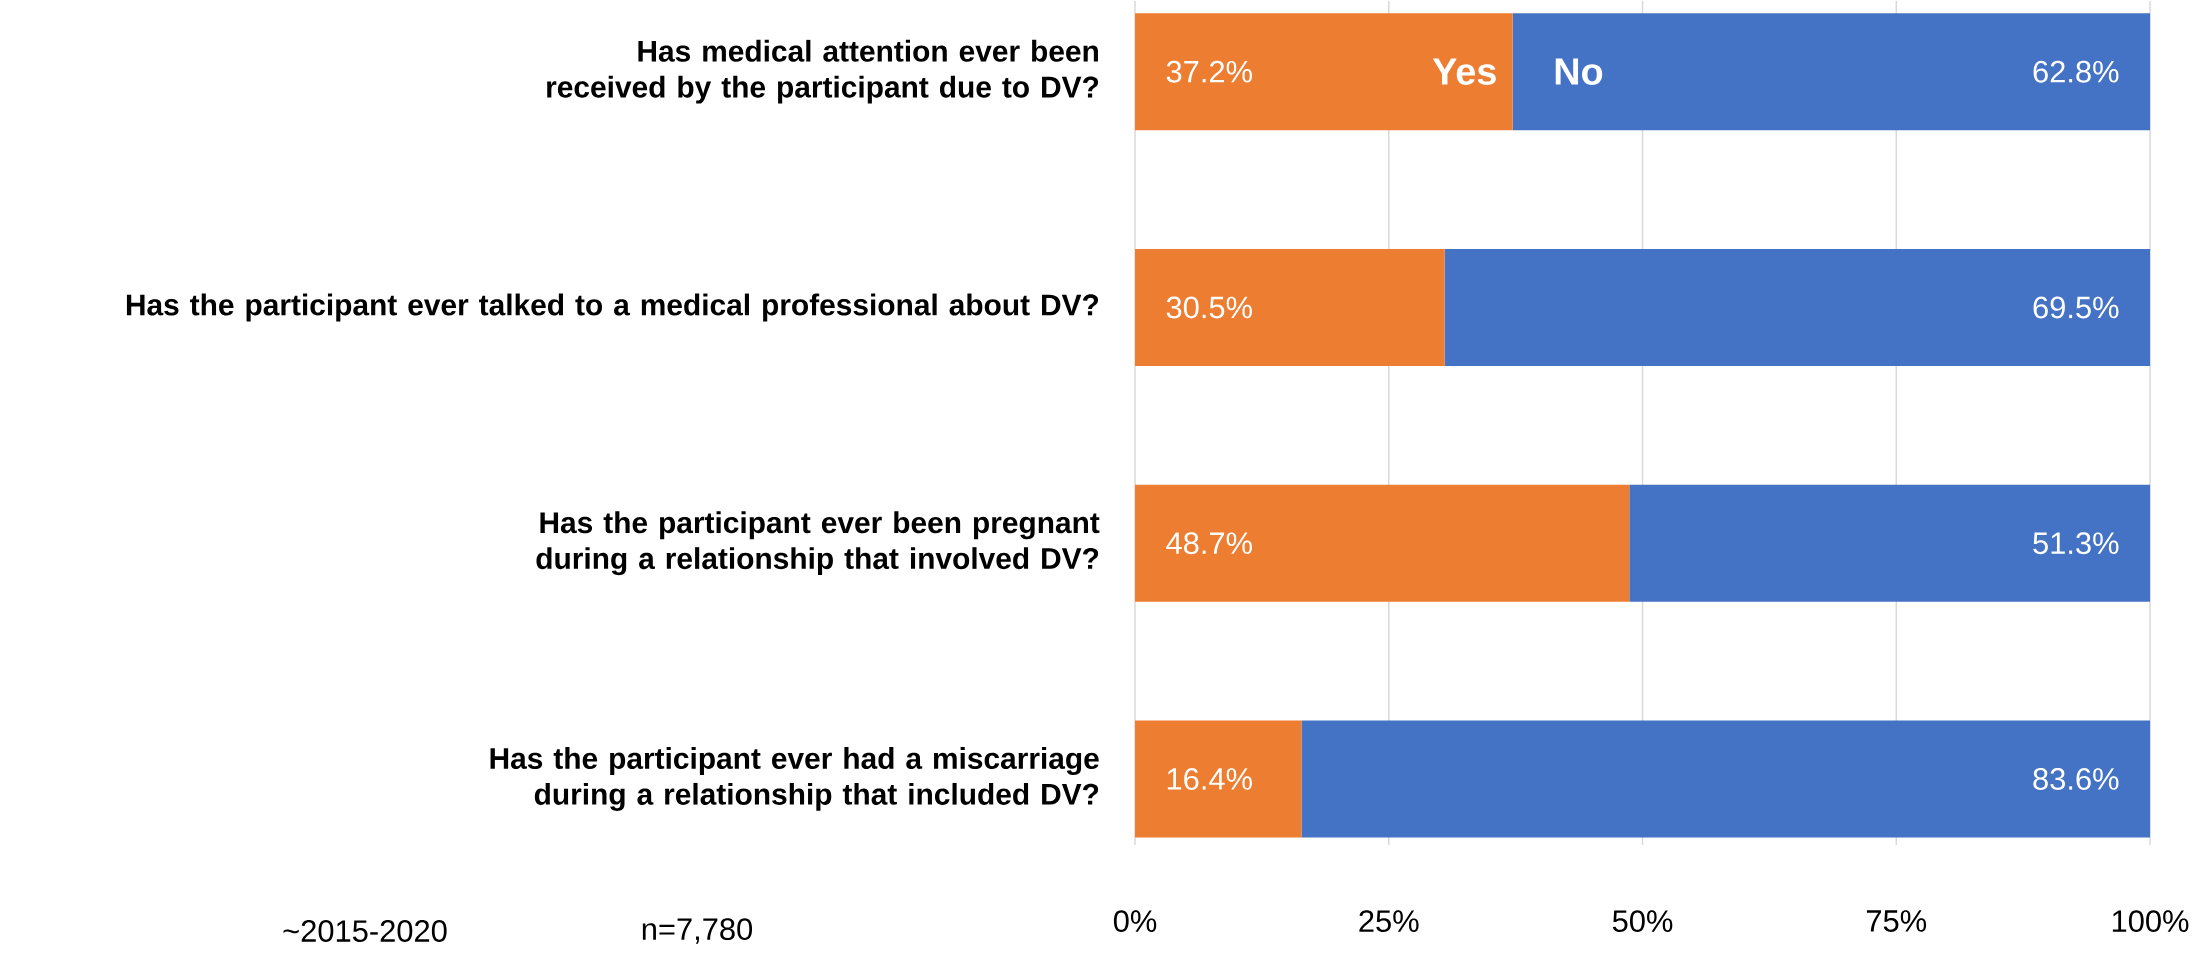 This screenshot has width=2209, height=959. What do you see at coordinates (1209, 307) in the screenshot?
I see `data-label: 30.5%` at bounding box center [1209, 307].